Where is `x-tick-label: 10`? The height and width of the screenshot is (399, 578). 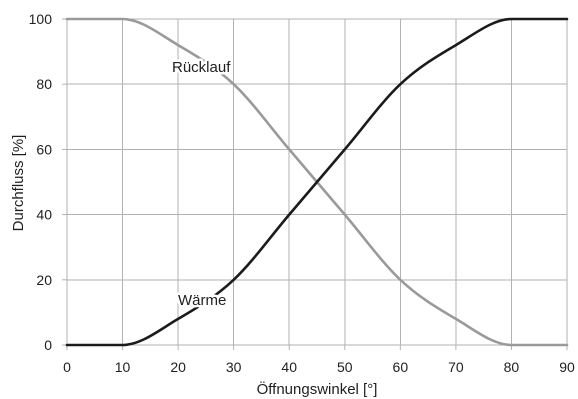 x-tick-label: 10 is located at coordinates (123, 367).